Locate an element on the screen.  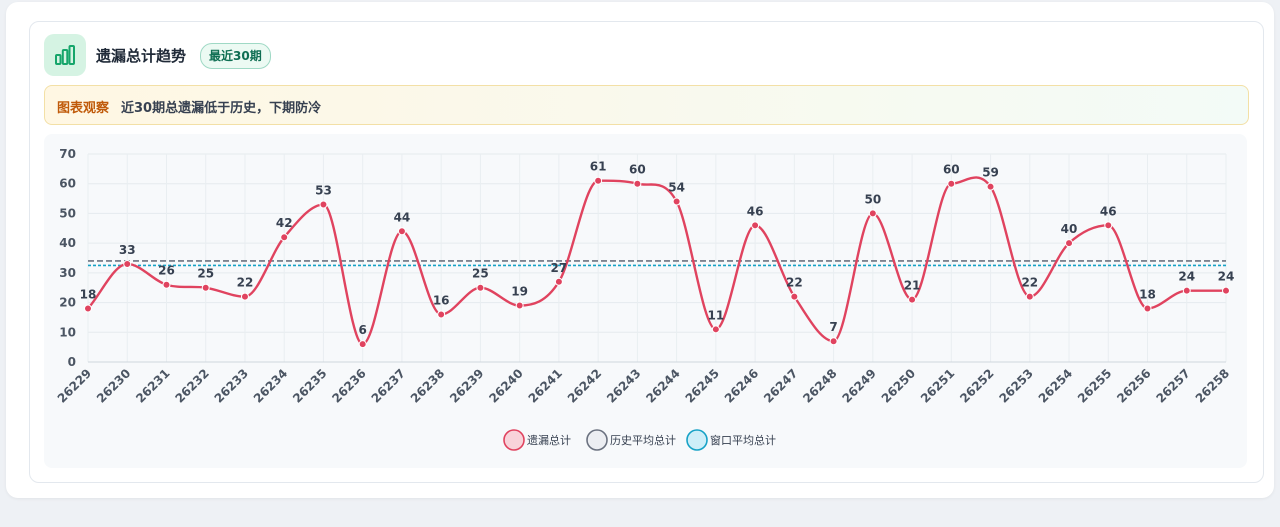
x-tick-label: 26249 is located at coordinates (859, 385).